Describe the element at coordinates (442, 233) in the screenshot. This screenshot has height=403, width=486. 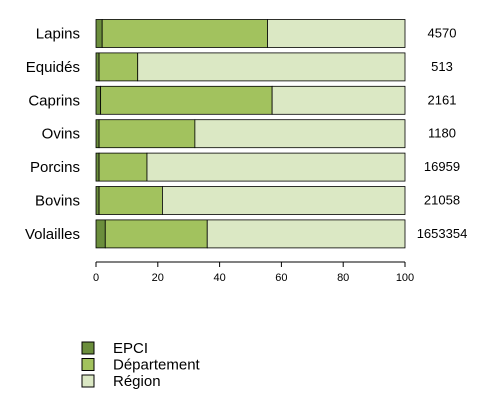
I see `count-label: 1653354` at that location.